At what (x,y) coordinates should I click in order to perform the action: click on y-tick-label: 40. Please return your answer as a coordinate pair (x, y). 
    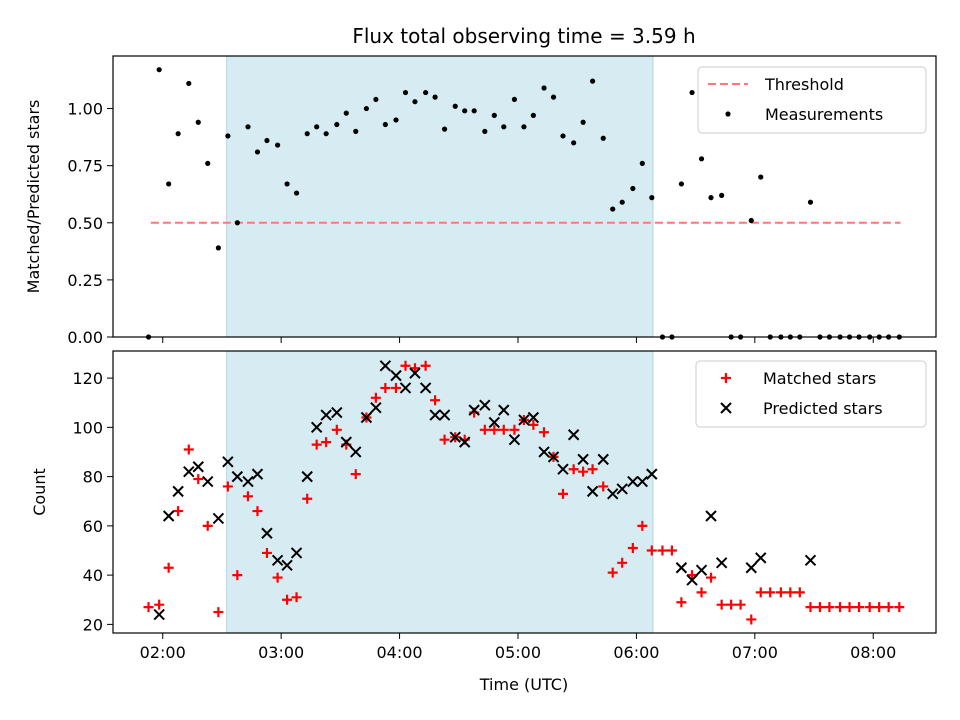
    Looking at the image, I should click on (93, 575).